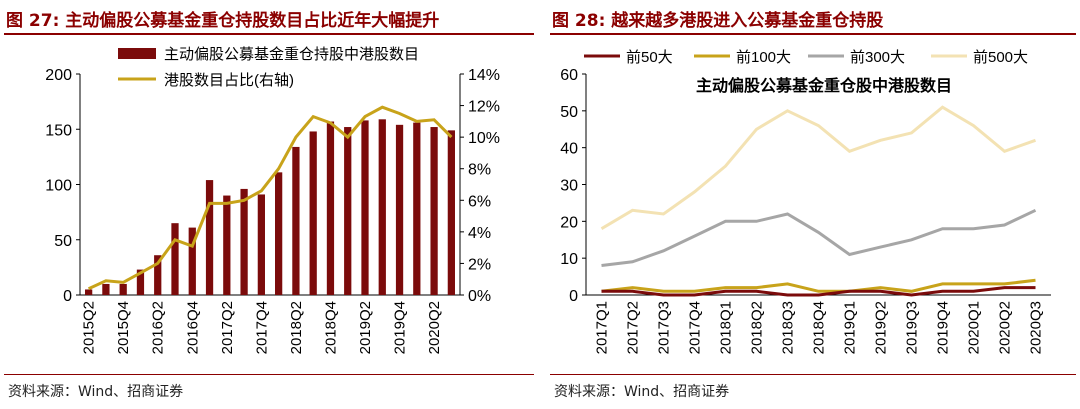  What do you see at coordinates (123, 327) in the screenshot?
I see `x-tick-label: 2015Q4` at bounding box center [123, 327].